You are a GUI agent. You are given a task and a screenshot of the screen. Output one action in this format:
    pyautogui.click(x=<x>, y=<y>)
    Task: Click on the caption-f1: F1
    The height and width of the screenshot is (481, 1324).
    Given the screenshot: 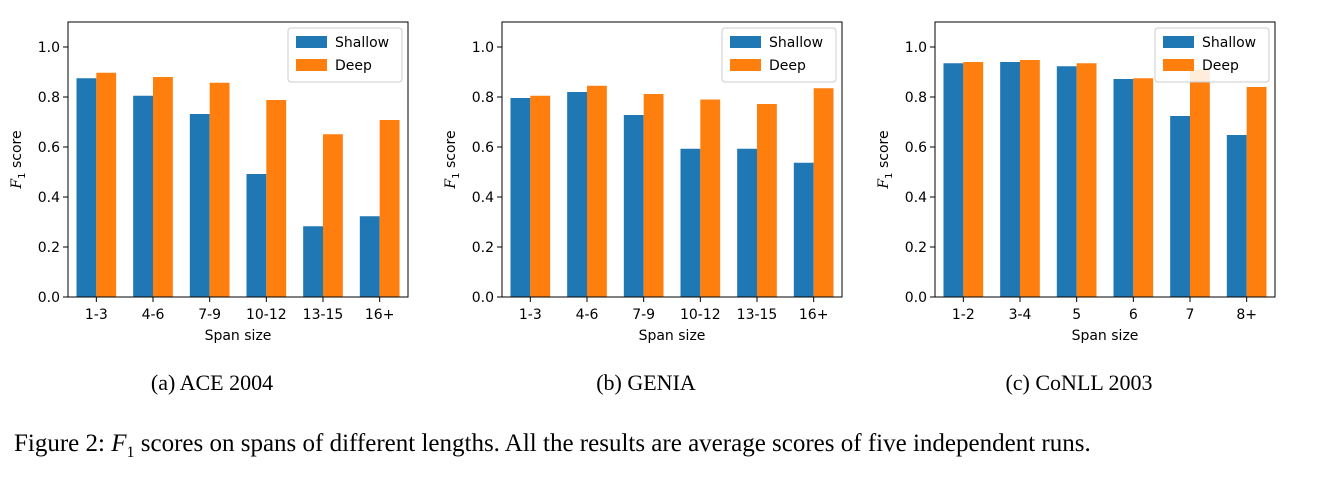 What is the action you would take?
    pyautogui.click(x=123, y=445)
    